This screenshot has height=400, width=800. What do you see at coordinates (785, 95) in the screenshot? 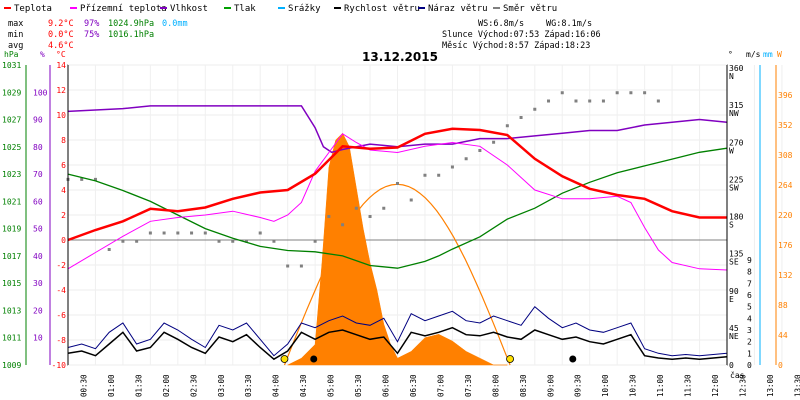
I see `tick-wm: 396` at bounding box center [785, 95].